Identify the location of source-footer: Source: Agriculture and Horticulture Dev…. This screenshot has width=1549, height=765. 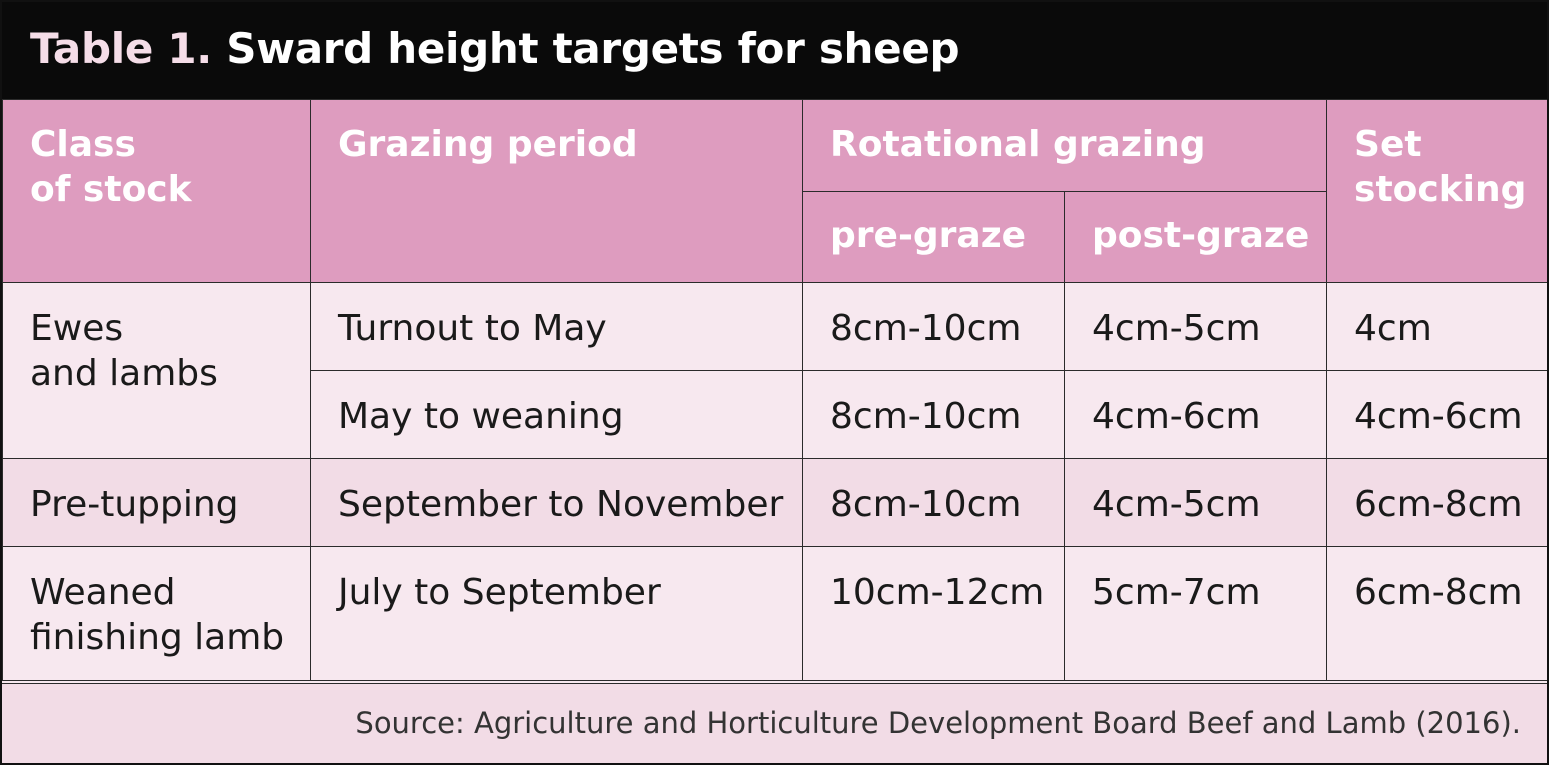
(774, 723).